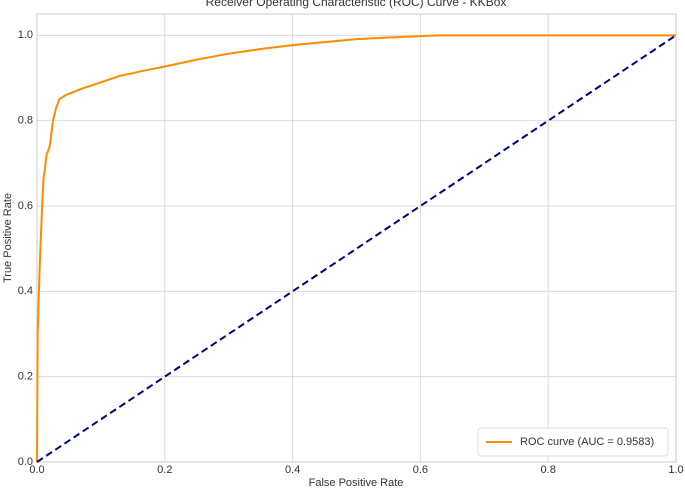 This screenshot has height=488, width=685. What do you see at coordinates (420, 470) in the screenshot?
I see `x-tick-label: 0.6` at bounding box center [420, 470].